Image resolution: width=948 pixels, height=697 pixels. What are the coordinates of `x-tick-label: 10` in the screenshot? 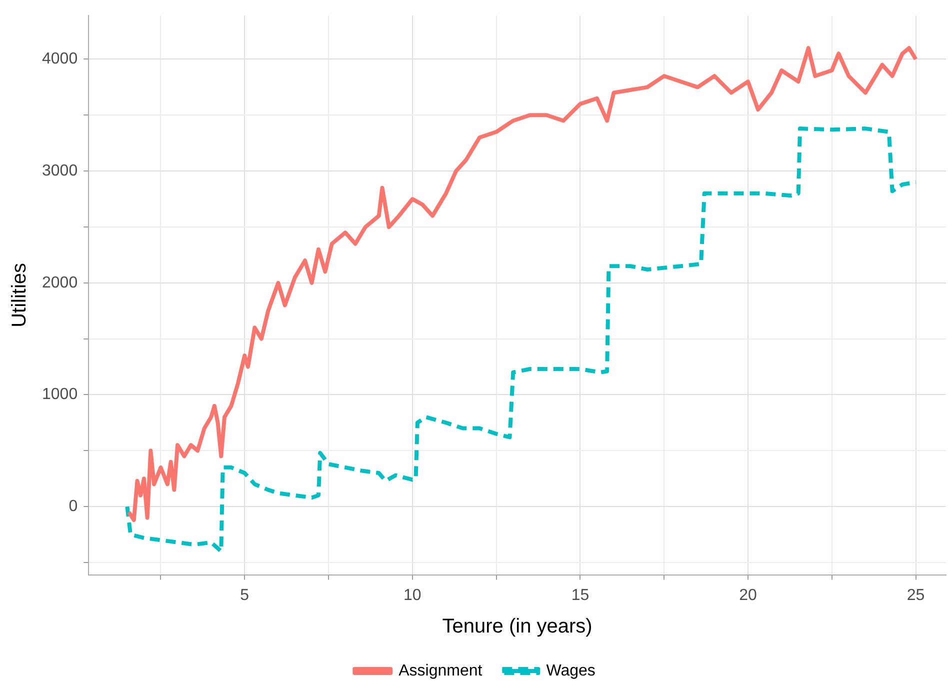 It's located at (413, 595).